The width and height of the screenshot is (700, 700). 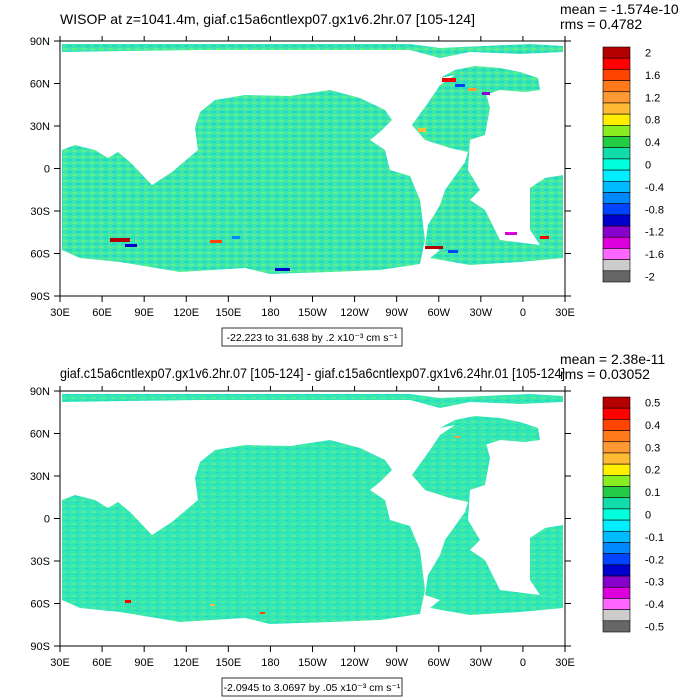 What do you see at coordinates (481, 663) in the screenshot?
I see `panel-2-x-tick-label: 30W` at bounding box center [481, 663].